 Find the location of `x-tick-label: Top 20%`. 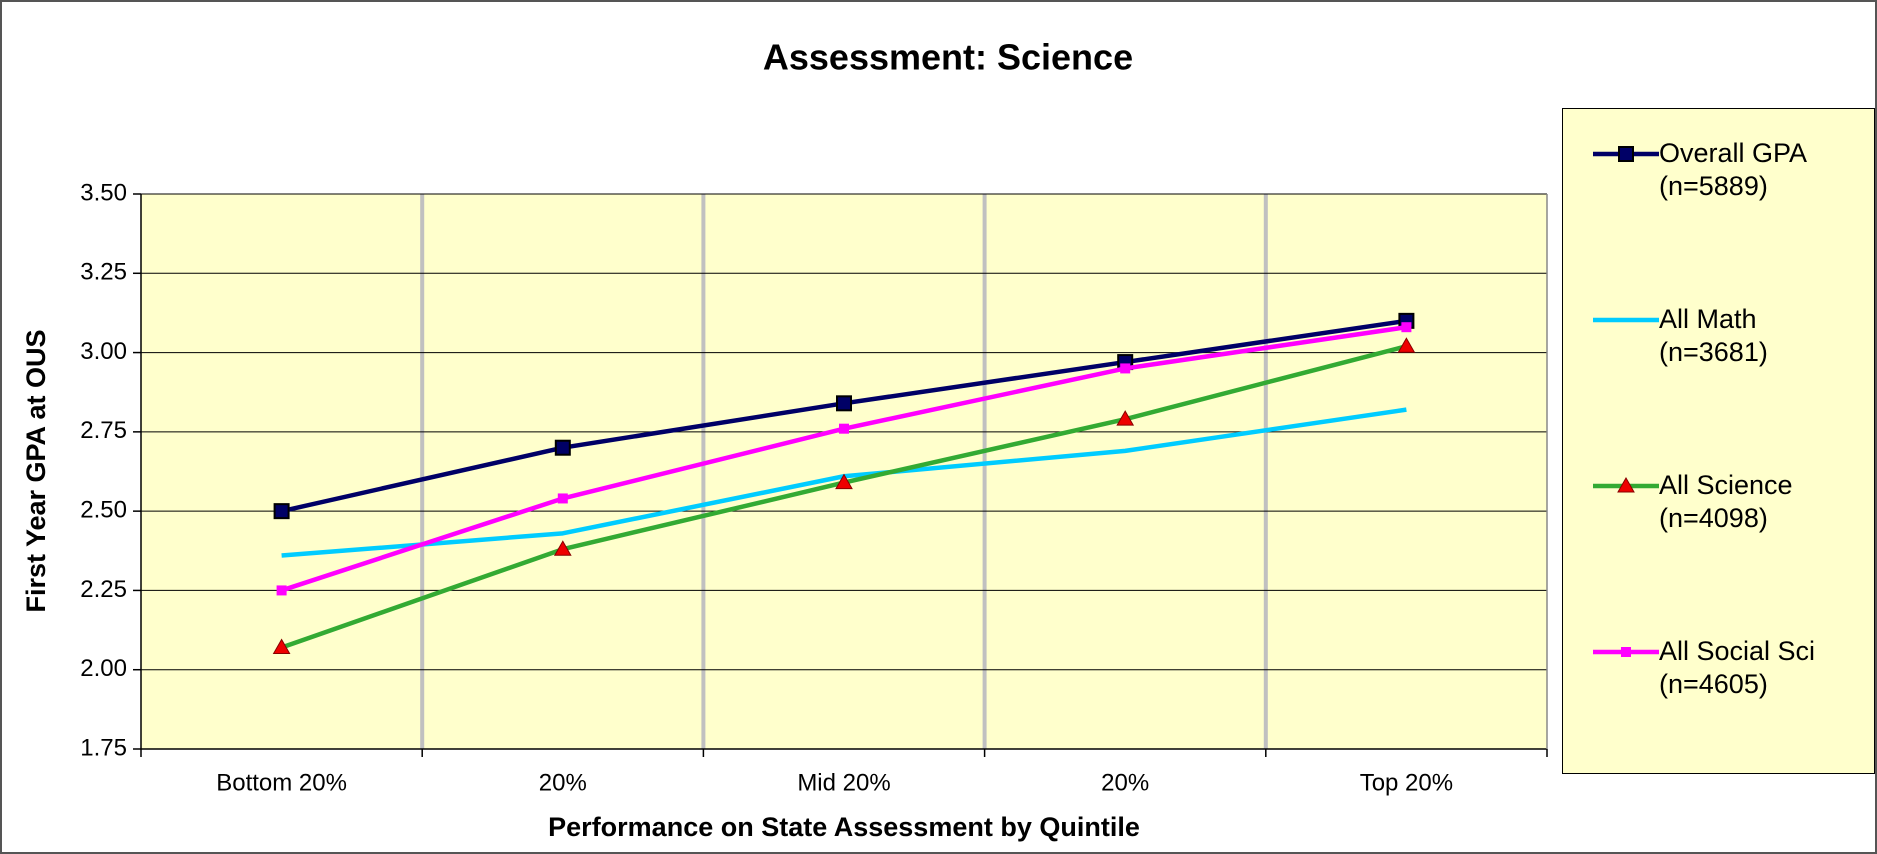

x-tick-label: Top 20% is located at coordinates (1406, 782).